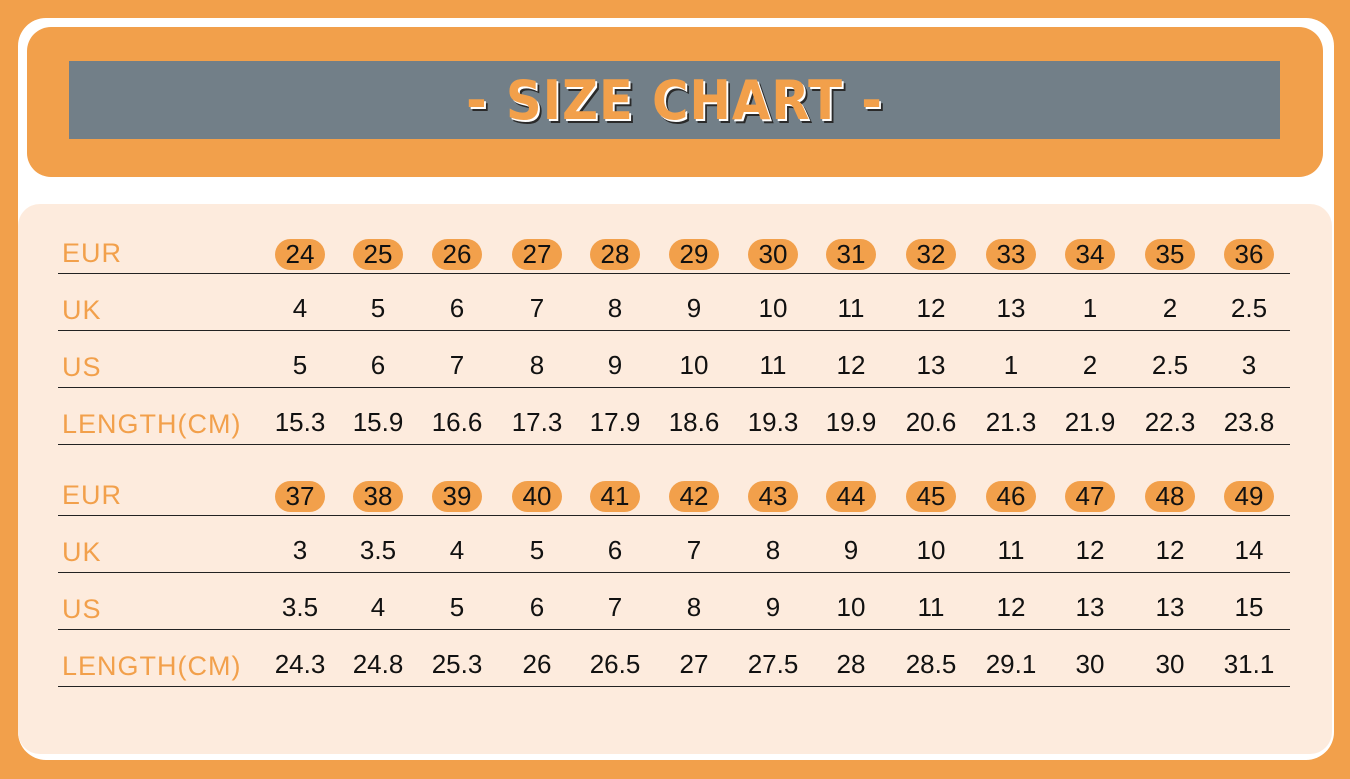 The width and height of the screenshot is (1350, 779). What do you see at coordinates (851, 496) in the screenshot?
I see `eur-size-badge: 44` at bounding box center [851, 496].